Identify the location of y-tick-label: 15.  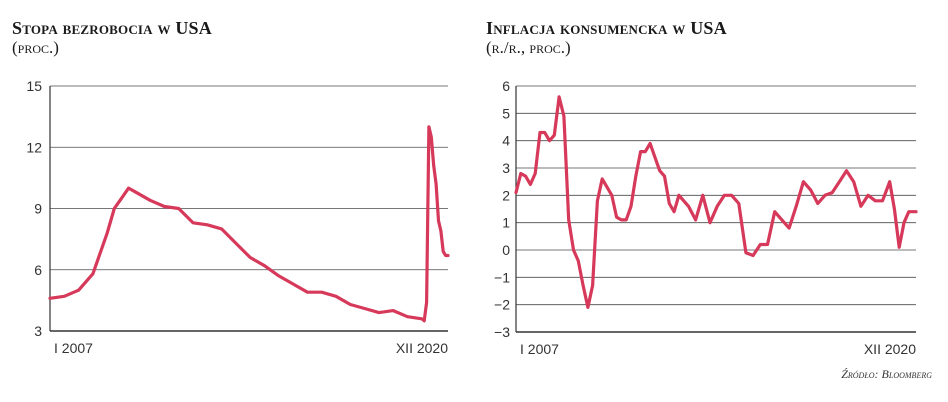
(34, 86).